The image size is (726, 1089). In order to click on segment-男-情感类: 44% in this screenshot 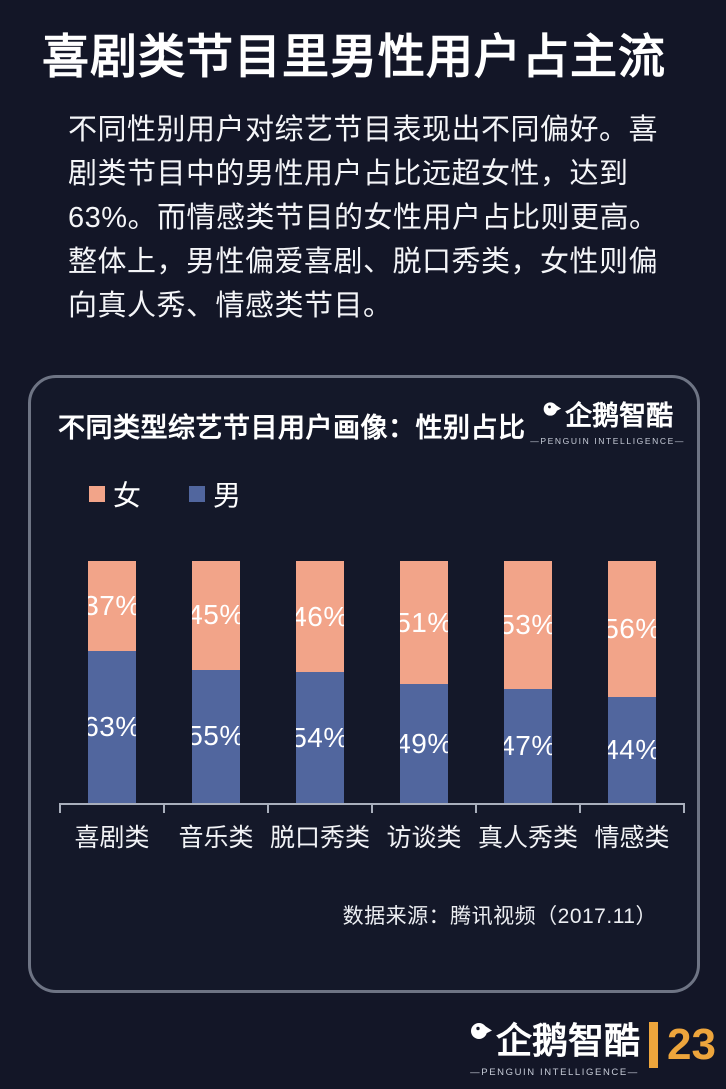, I will do `click(632, 749)`.